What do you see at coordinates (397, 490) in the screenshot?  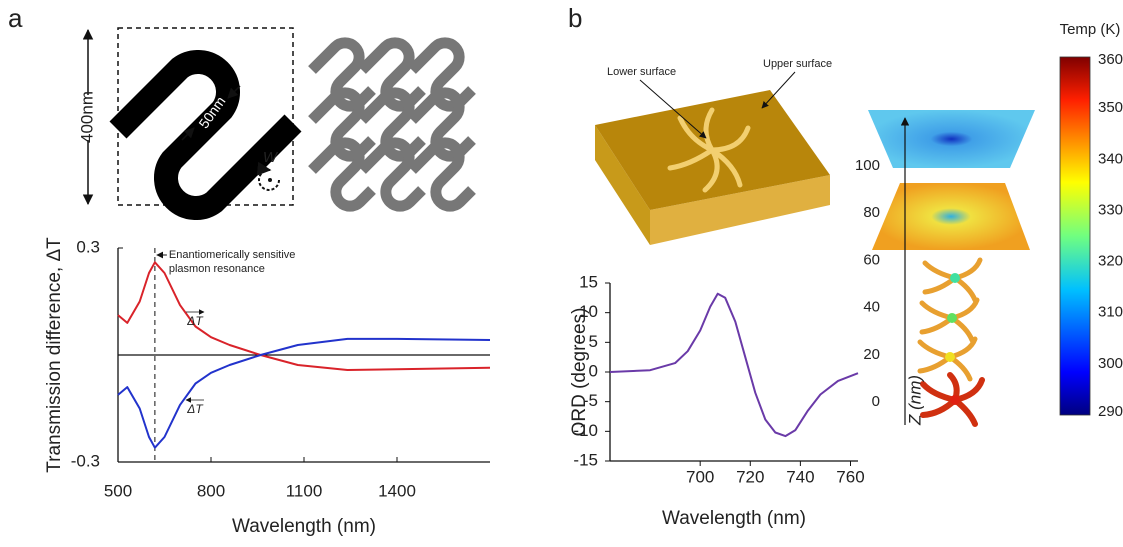 I see `x-tick-label: 1400` at bounding box center [397, 490].